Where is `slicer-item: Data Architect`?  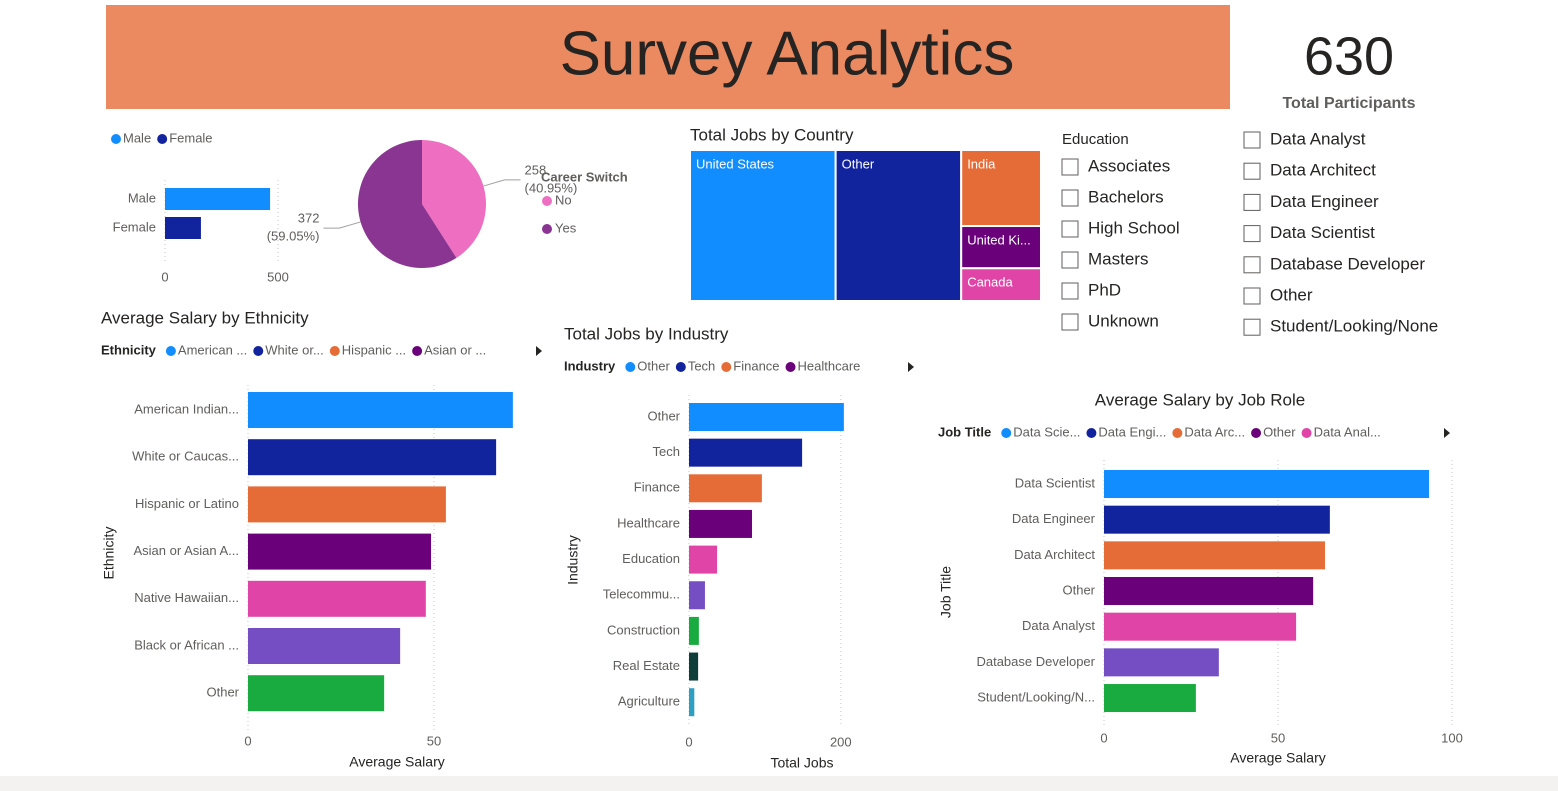 slicer-item: Data Architect is located at coordinates (1323, 170).